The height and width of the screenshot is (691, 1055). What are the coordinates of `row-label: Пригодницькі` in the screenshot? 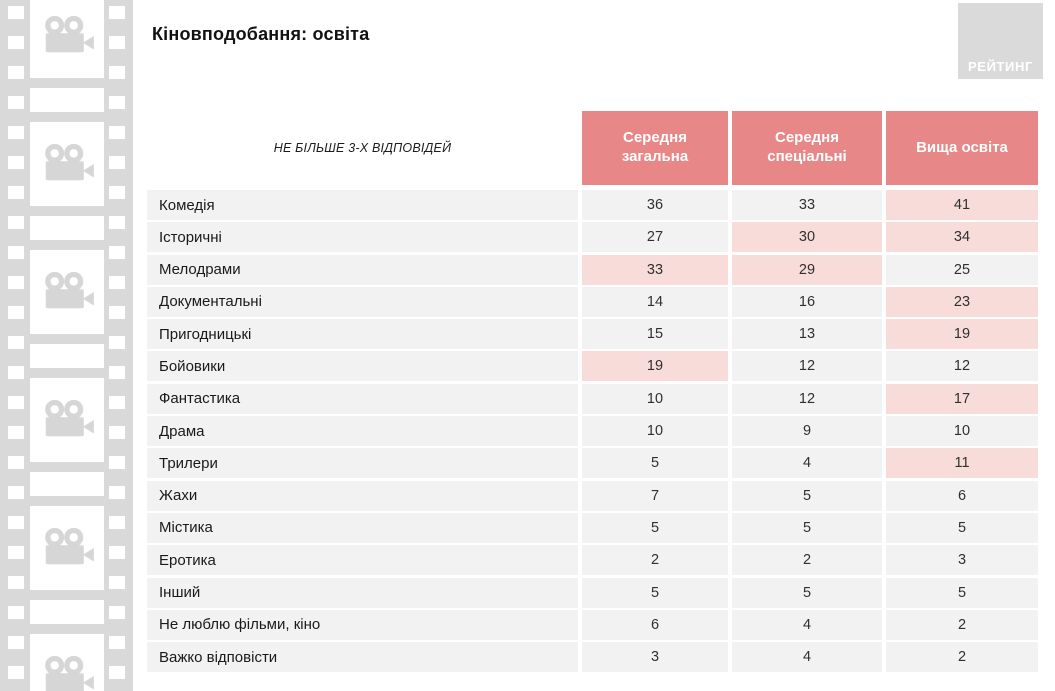 It's located at (362, 334).